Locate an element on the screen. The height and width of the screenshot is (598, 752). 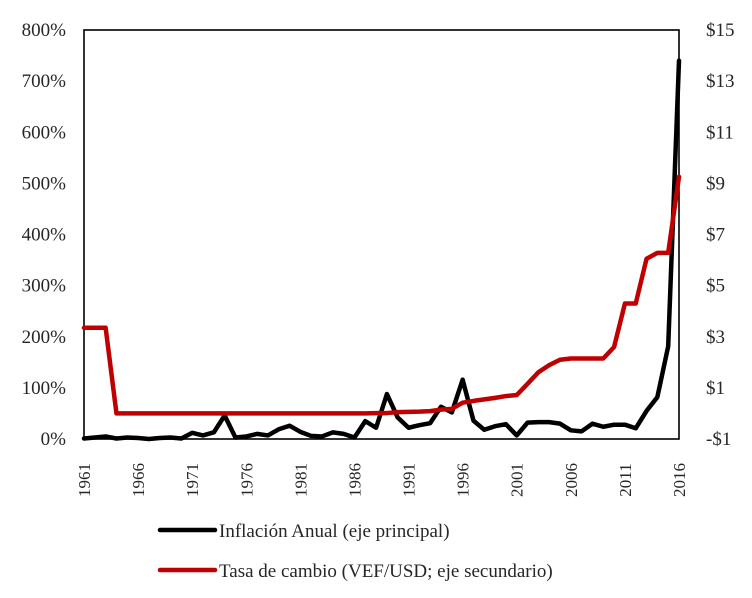
y-right-tick-label: $11 is located at coordinates (720, 132).